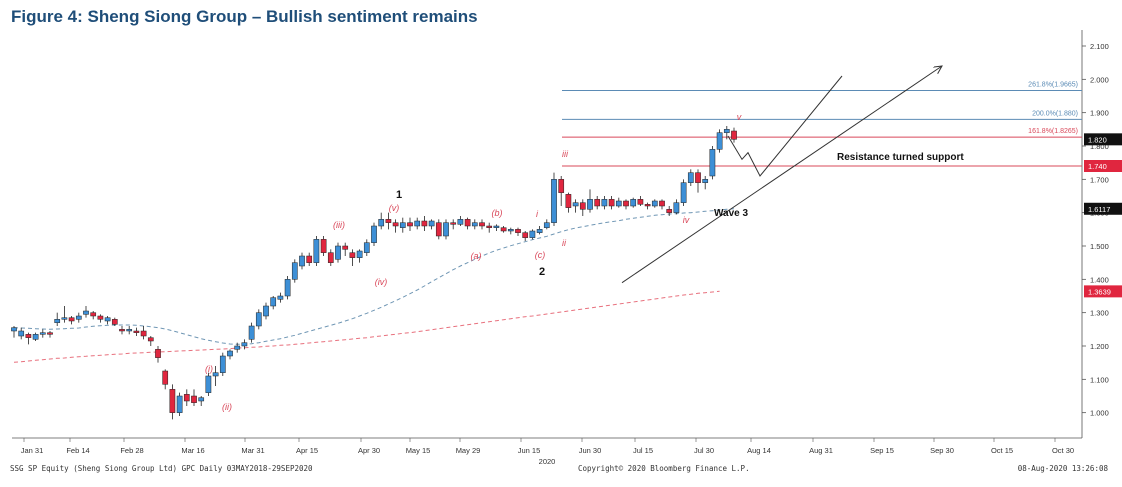  What do you see at coordinates (399, 195) in the screenshot?
I see `wave-label: 1` at bounding box center [399, 195].